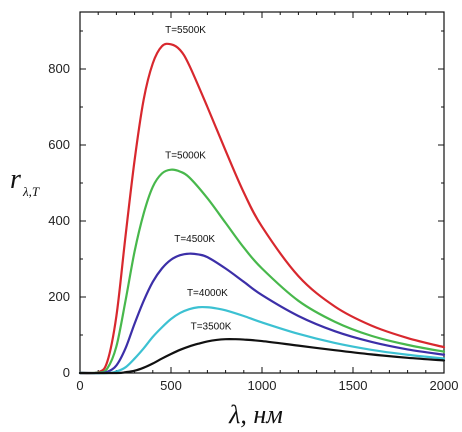  What do you see at coordinates (31, 191) in the screenshot?
I see `y-axis-title-subscript: λ,T` at bounding box center [31, 191].